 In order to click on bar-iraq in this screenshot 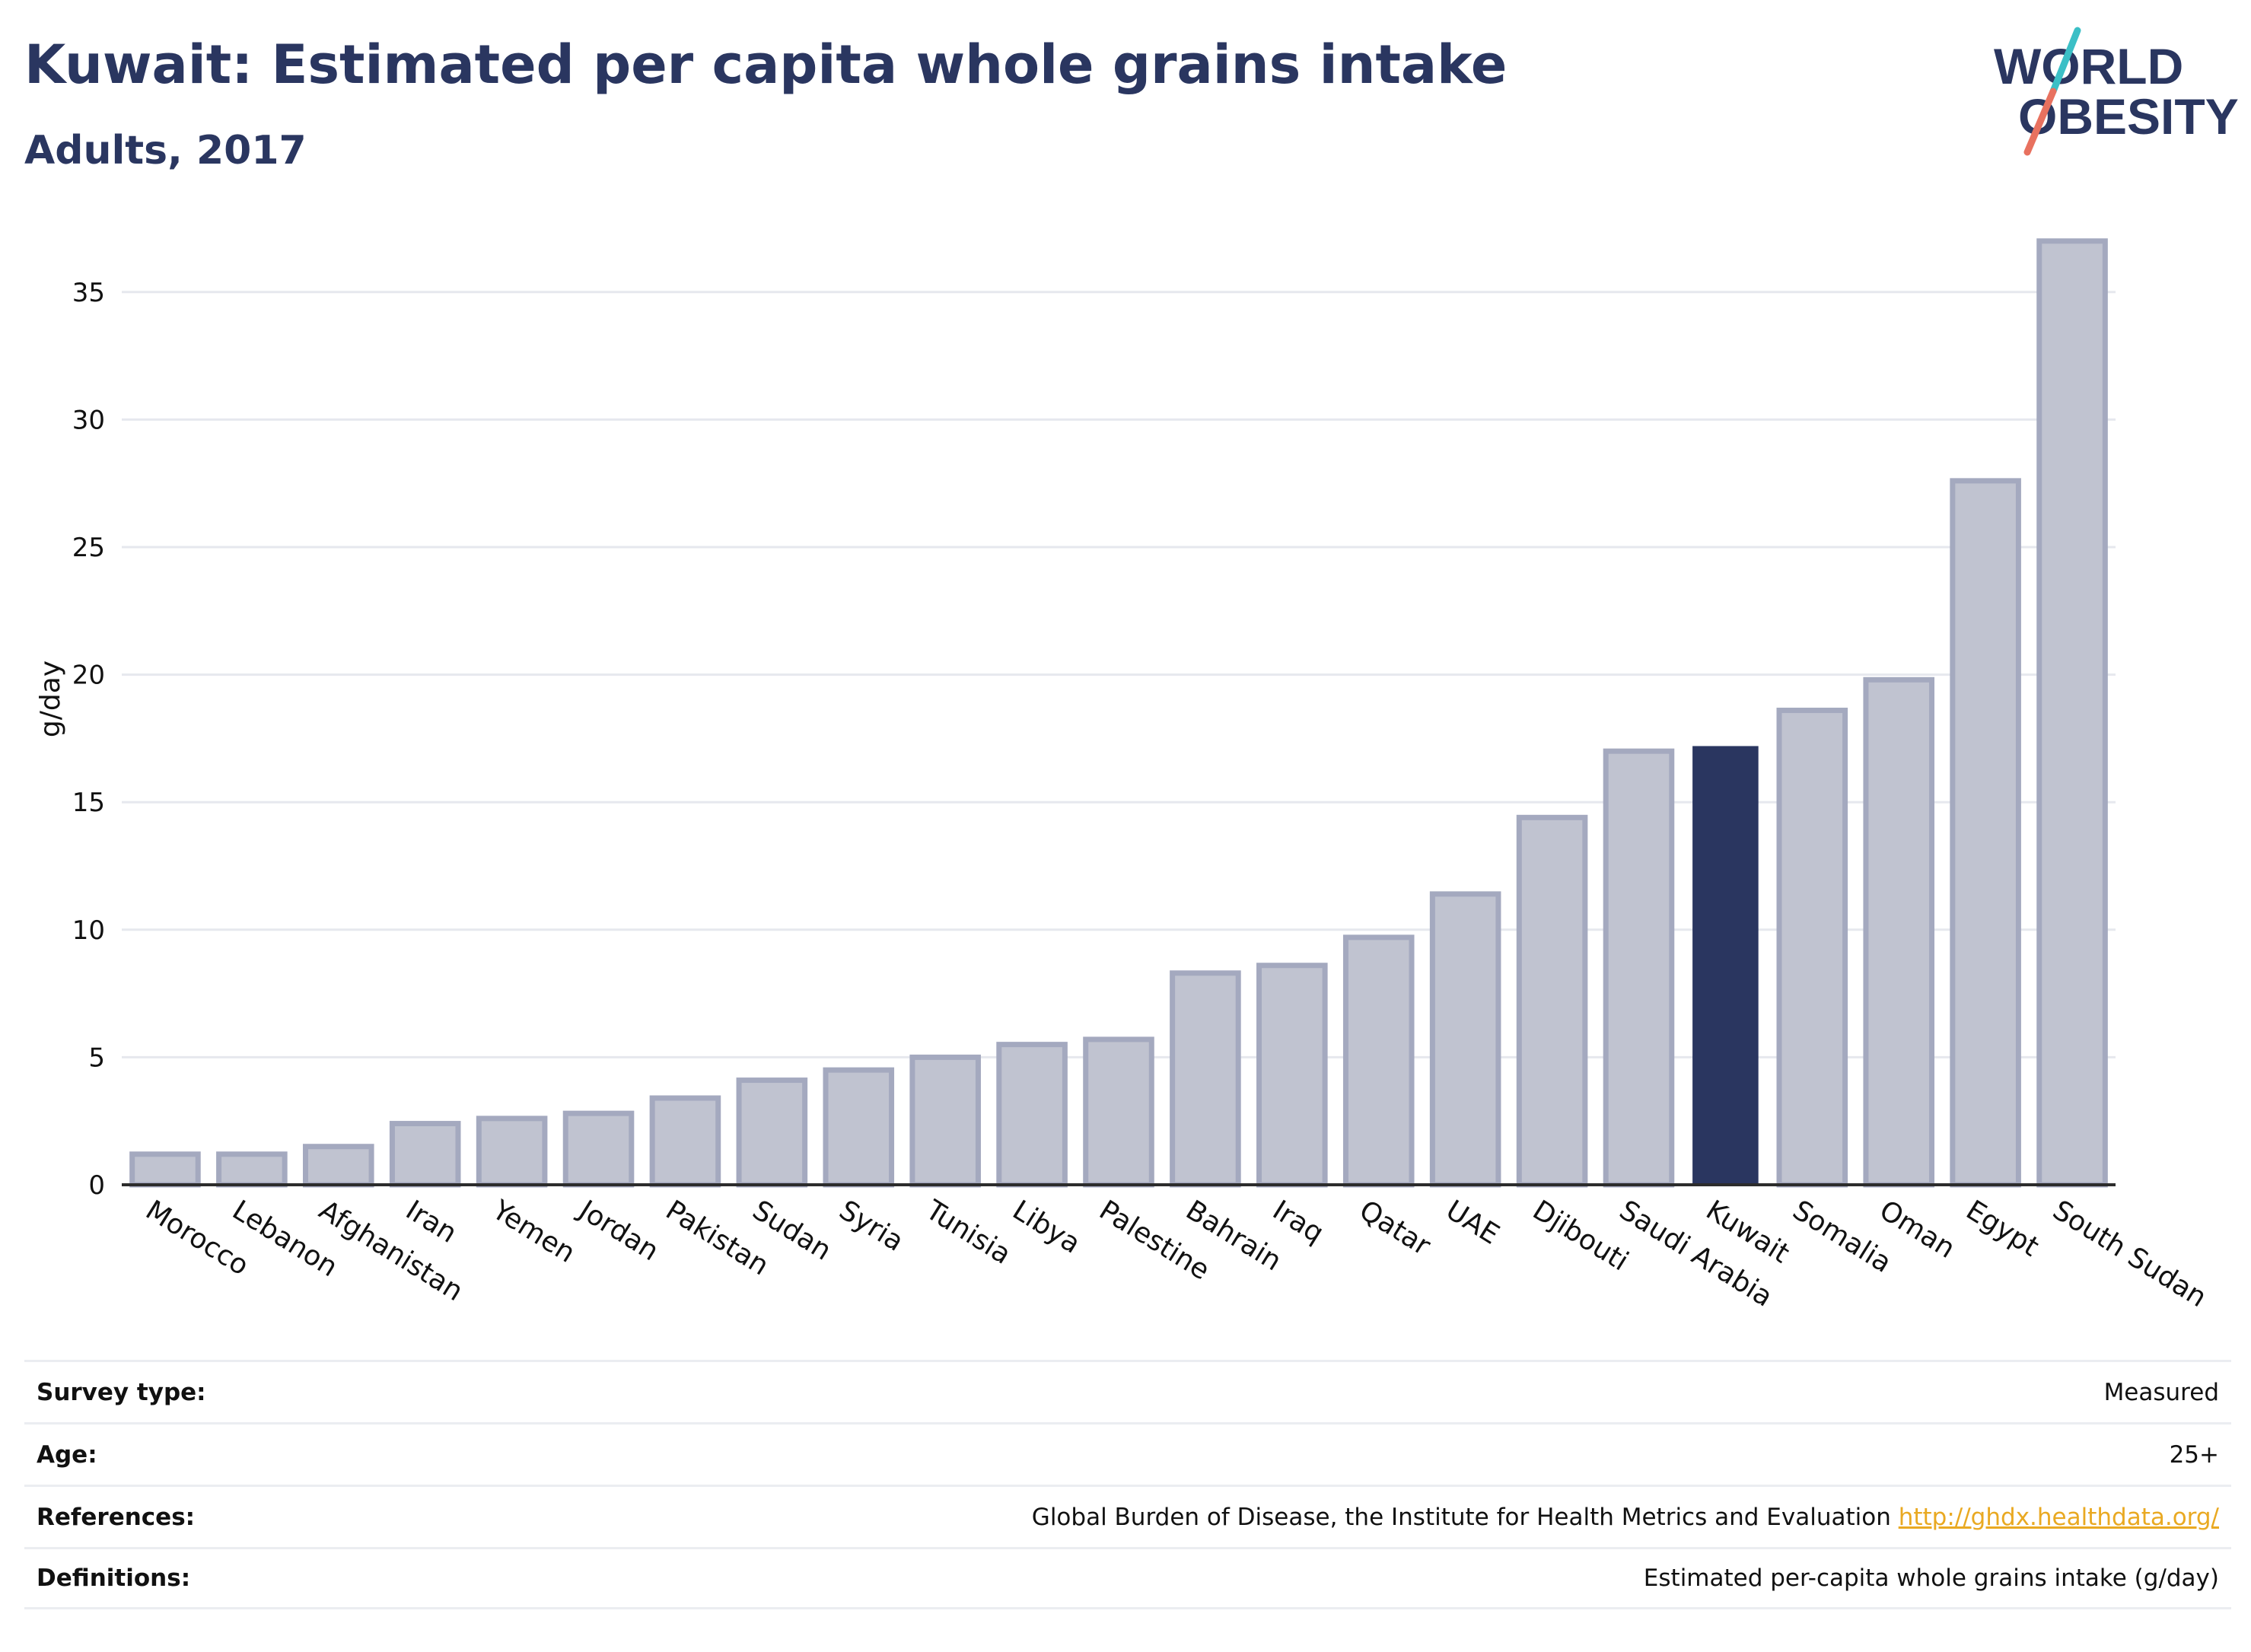, I will do `click(1292, 1075)`.